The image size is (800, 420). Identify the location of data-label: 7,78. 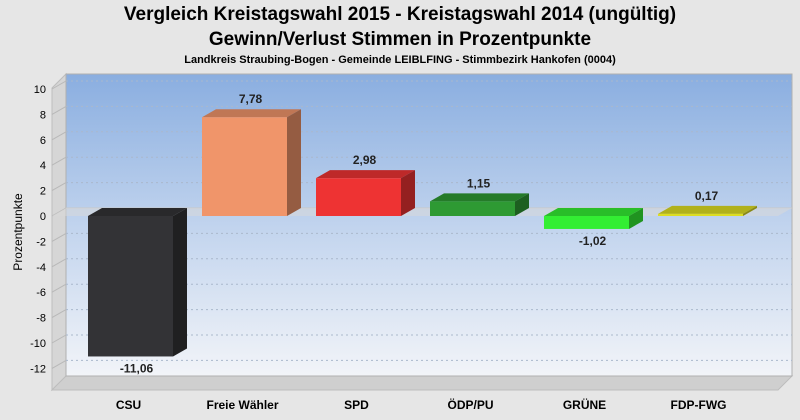
(251, 99).